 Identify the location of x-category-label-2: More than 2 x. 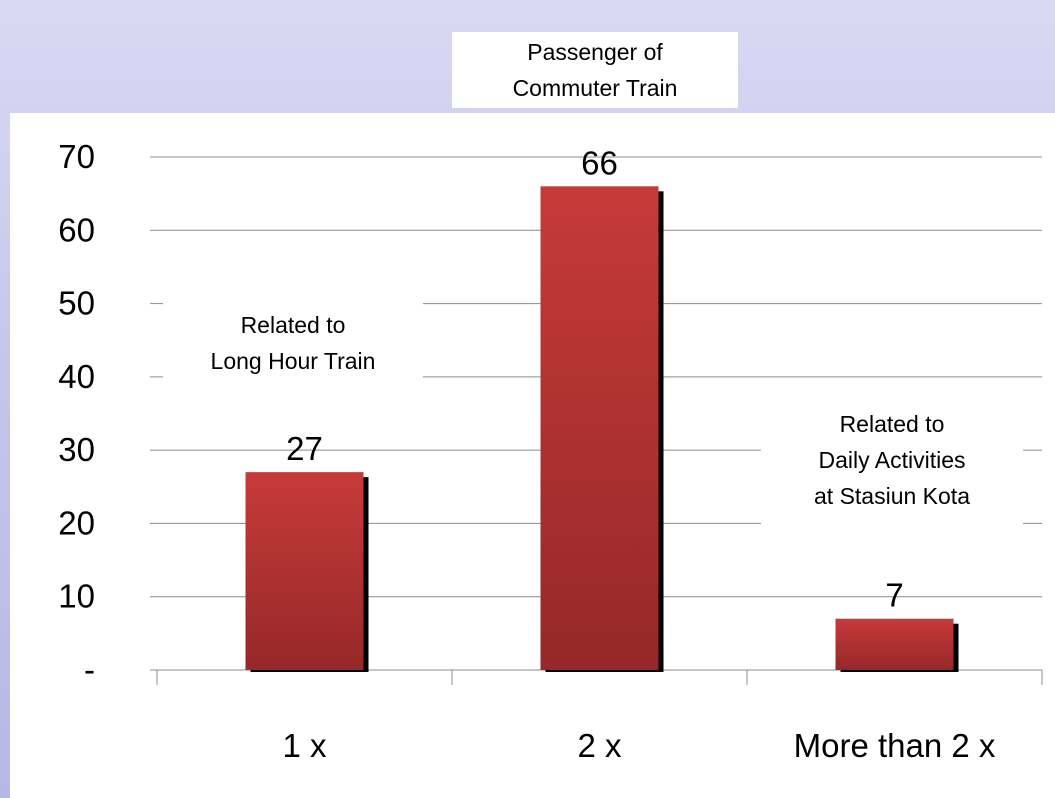
(895, 745).